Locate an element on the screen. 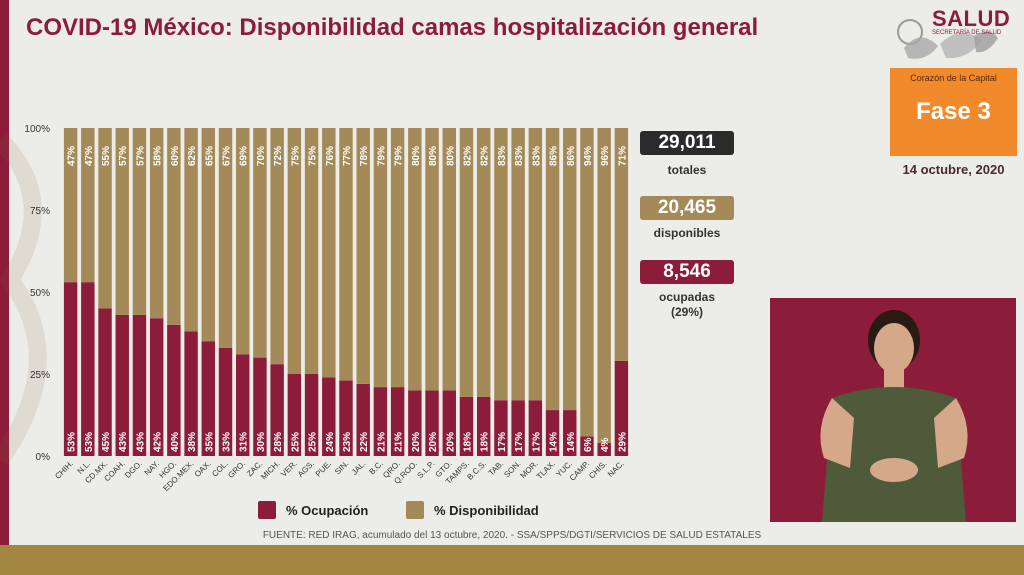 The height and width of the screenshot is (575, 1024). y-tick-label: 75% is located at coordinates (40, 211).